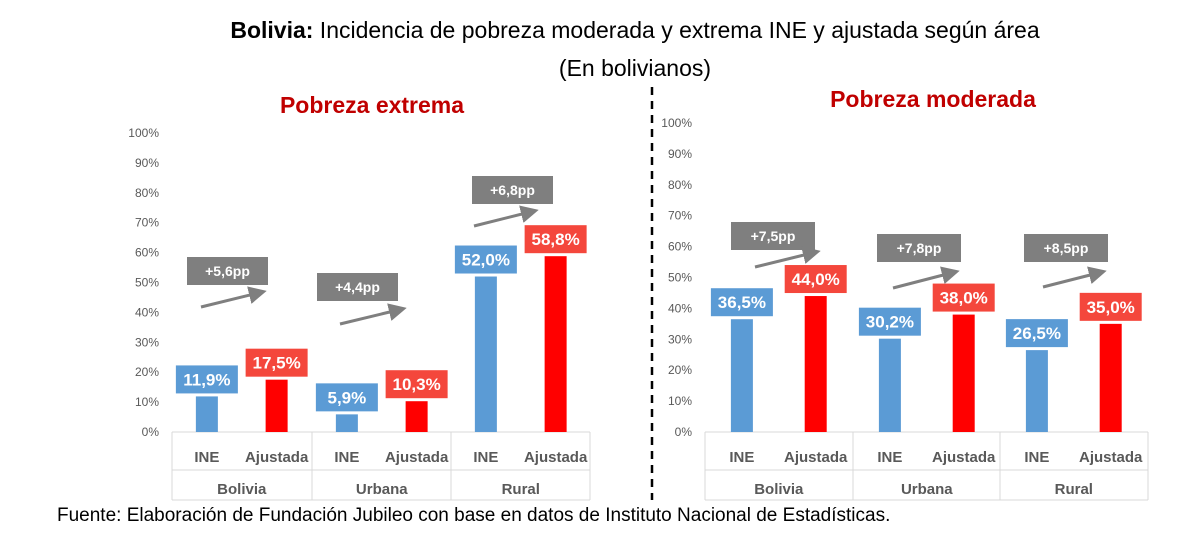 Image resolution: width=1191 pixels, height=541 pixels. What do you see at coordinates (815, 364) in the screenshot?
I see `bar-moderada-bolivia-ajustada` at bounding box center [815, 364].